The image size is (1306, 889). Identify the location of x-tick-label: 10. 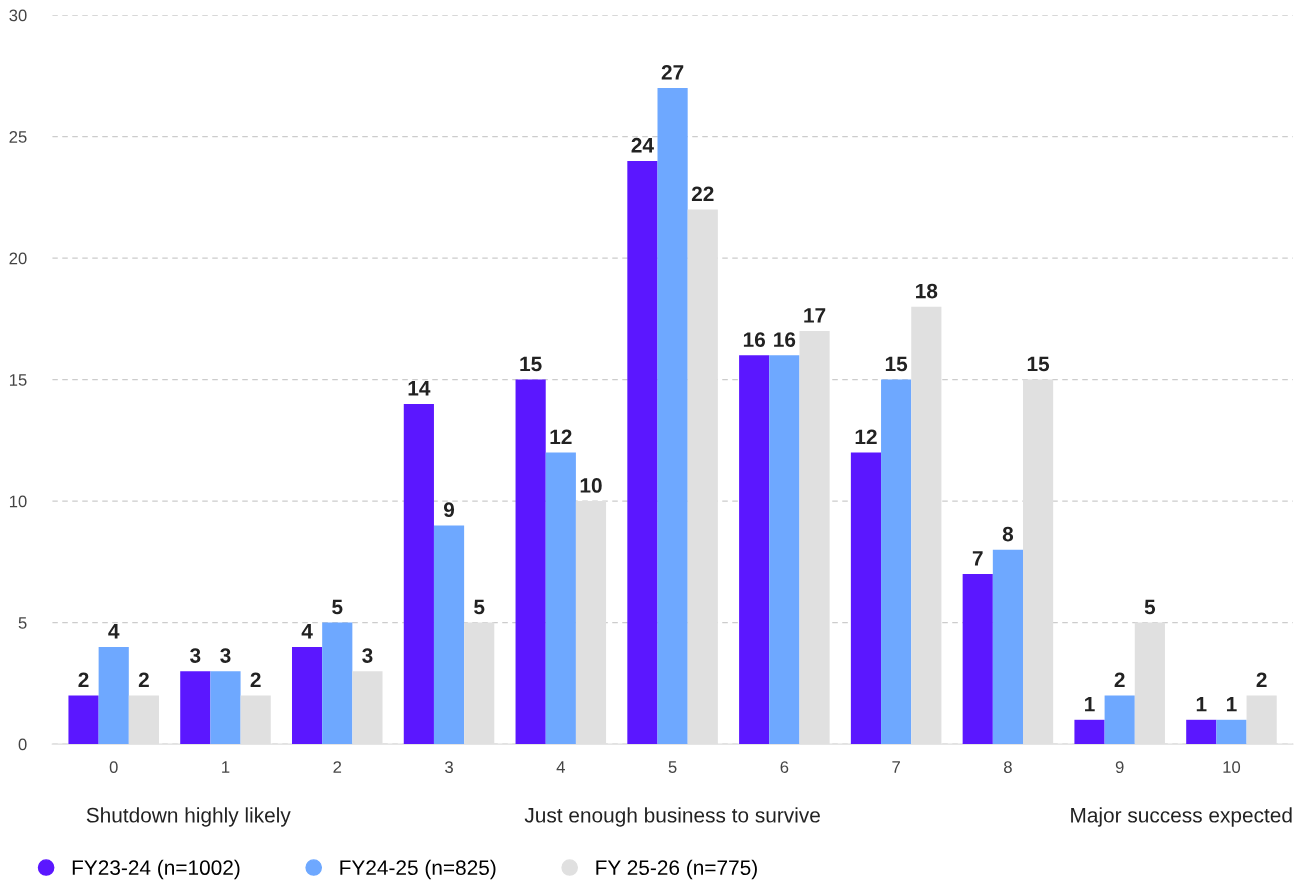
(1232, 767).